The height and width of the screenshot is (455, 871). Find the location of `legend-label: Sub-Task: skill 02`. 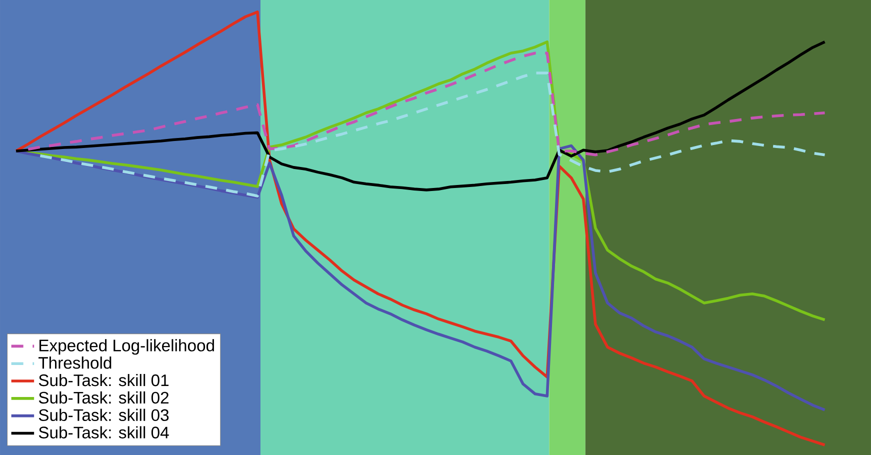

legend-label: Sub-Task: skill 02 is located at coordinates (103, 397).